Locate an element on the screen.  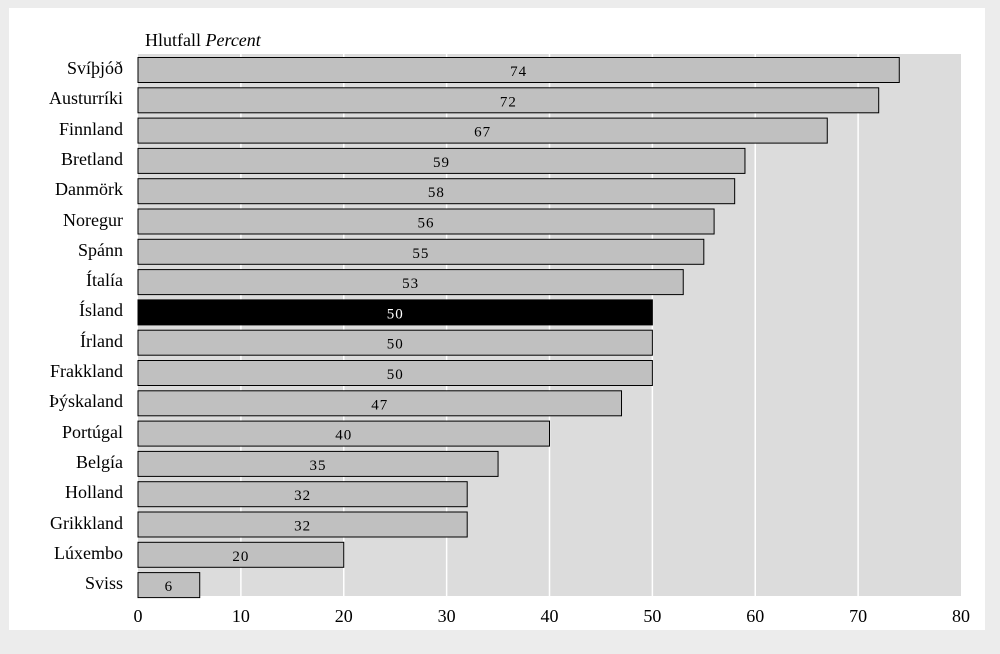
category-label: Sviss is located at coordinates (103, 583).